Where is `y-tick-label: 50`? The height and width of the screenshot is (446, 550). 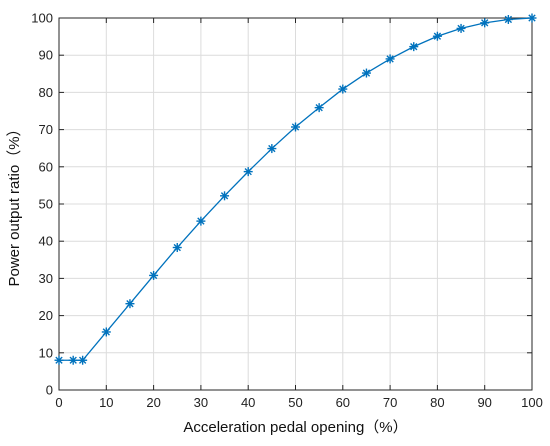
y-tick-label: 50 is located at coordinates (46, 204).